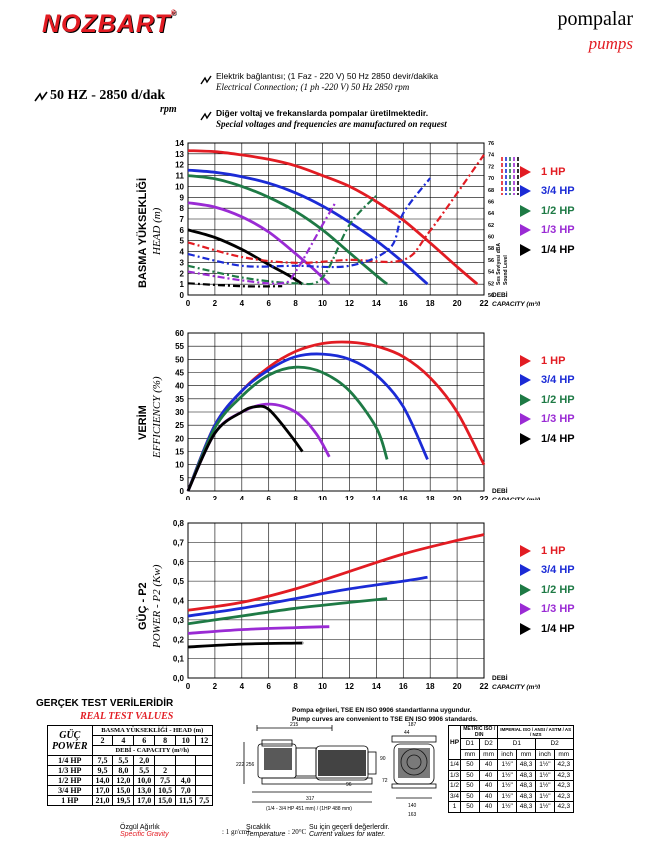 This screenshot has height=842, width=651. I want to click on head-value: 12, so click(204, 740).